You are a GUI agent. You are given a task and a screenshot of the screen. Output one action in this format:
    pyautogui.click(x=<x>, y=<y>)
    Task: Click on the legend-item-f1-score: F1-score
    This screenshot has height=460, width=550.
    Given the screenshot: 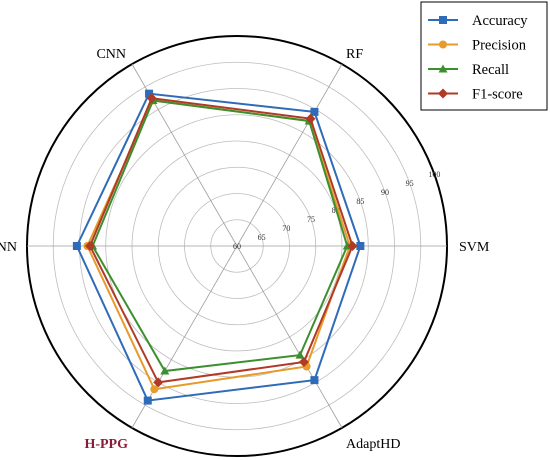 What is the action you would take?
    pyautogui.click(x=475, y=95)
    